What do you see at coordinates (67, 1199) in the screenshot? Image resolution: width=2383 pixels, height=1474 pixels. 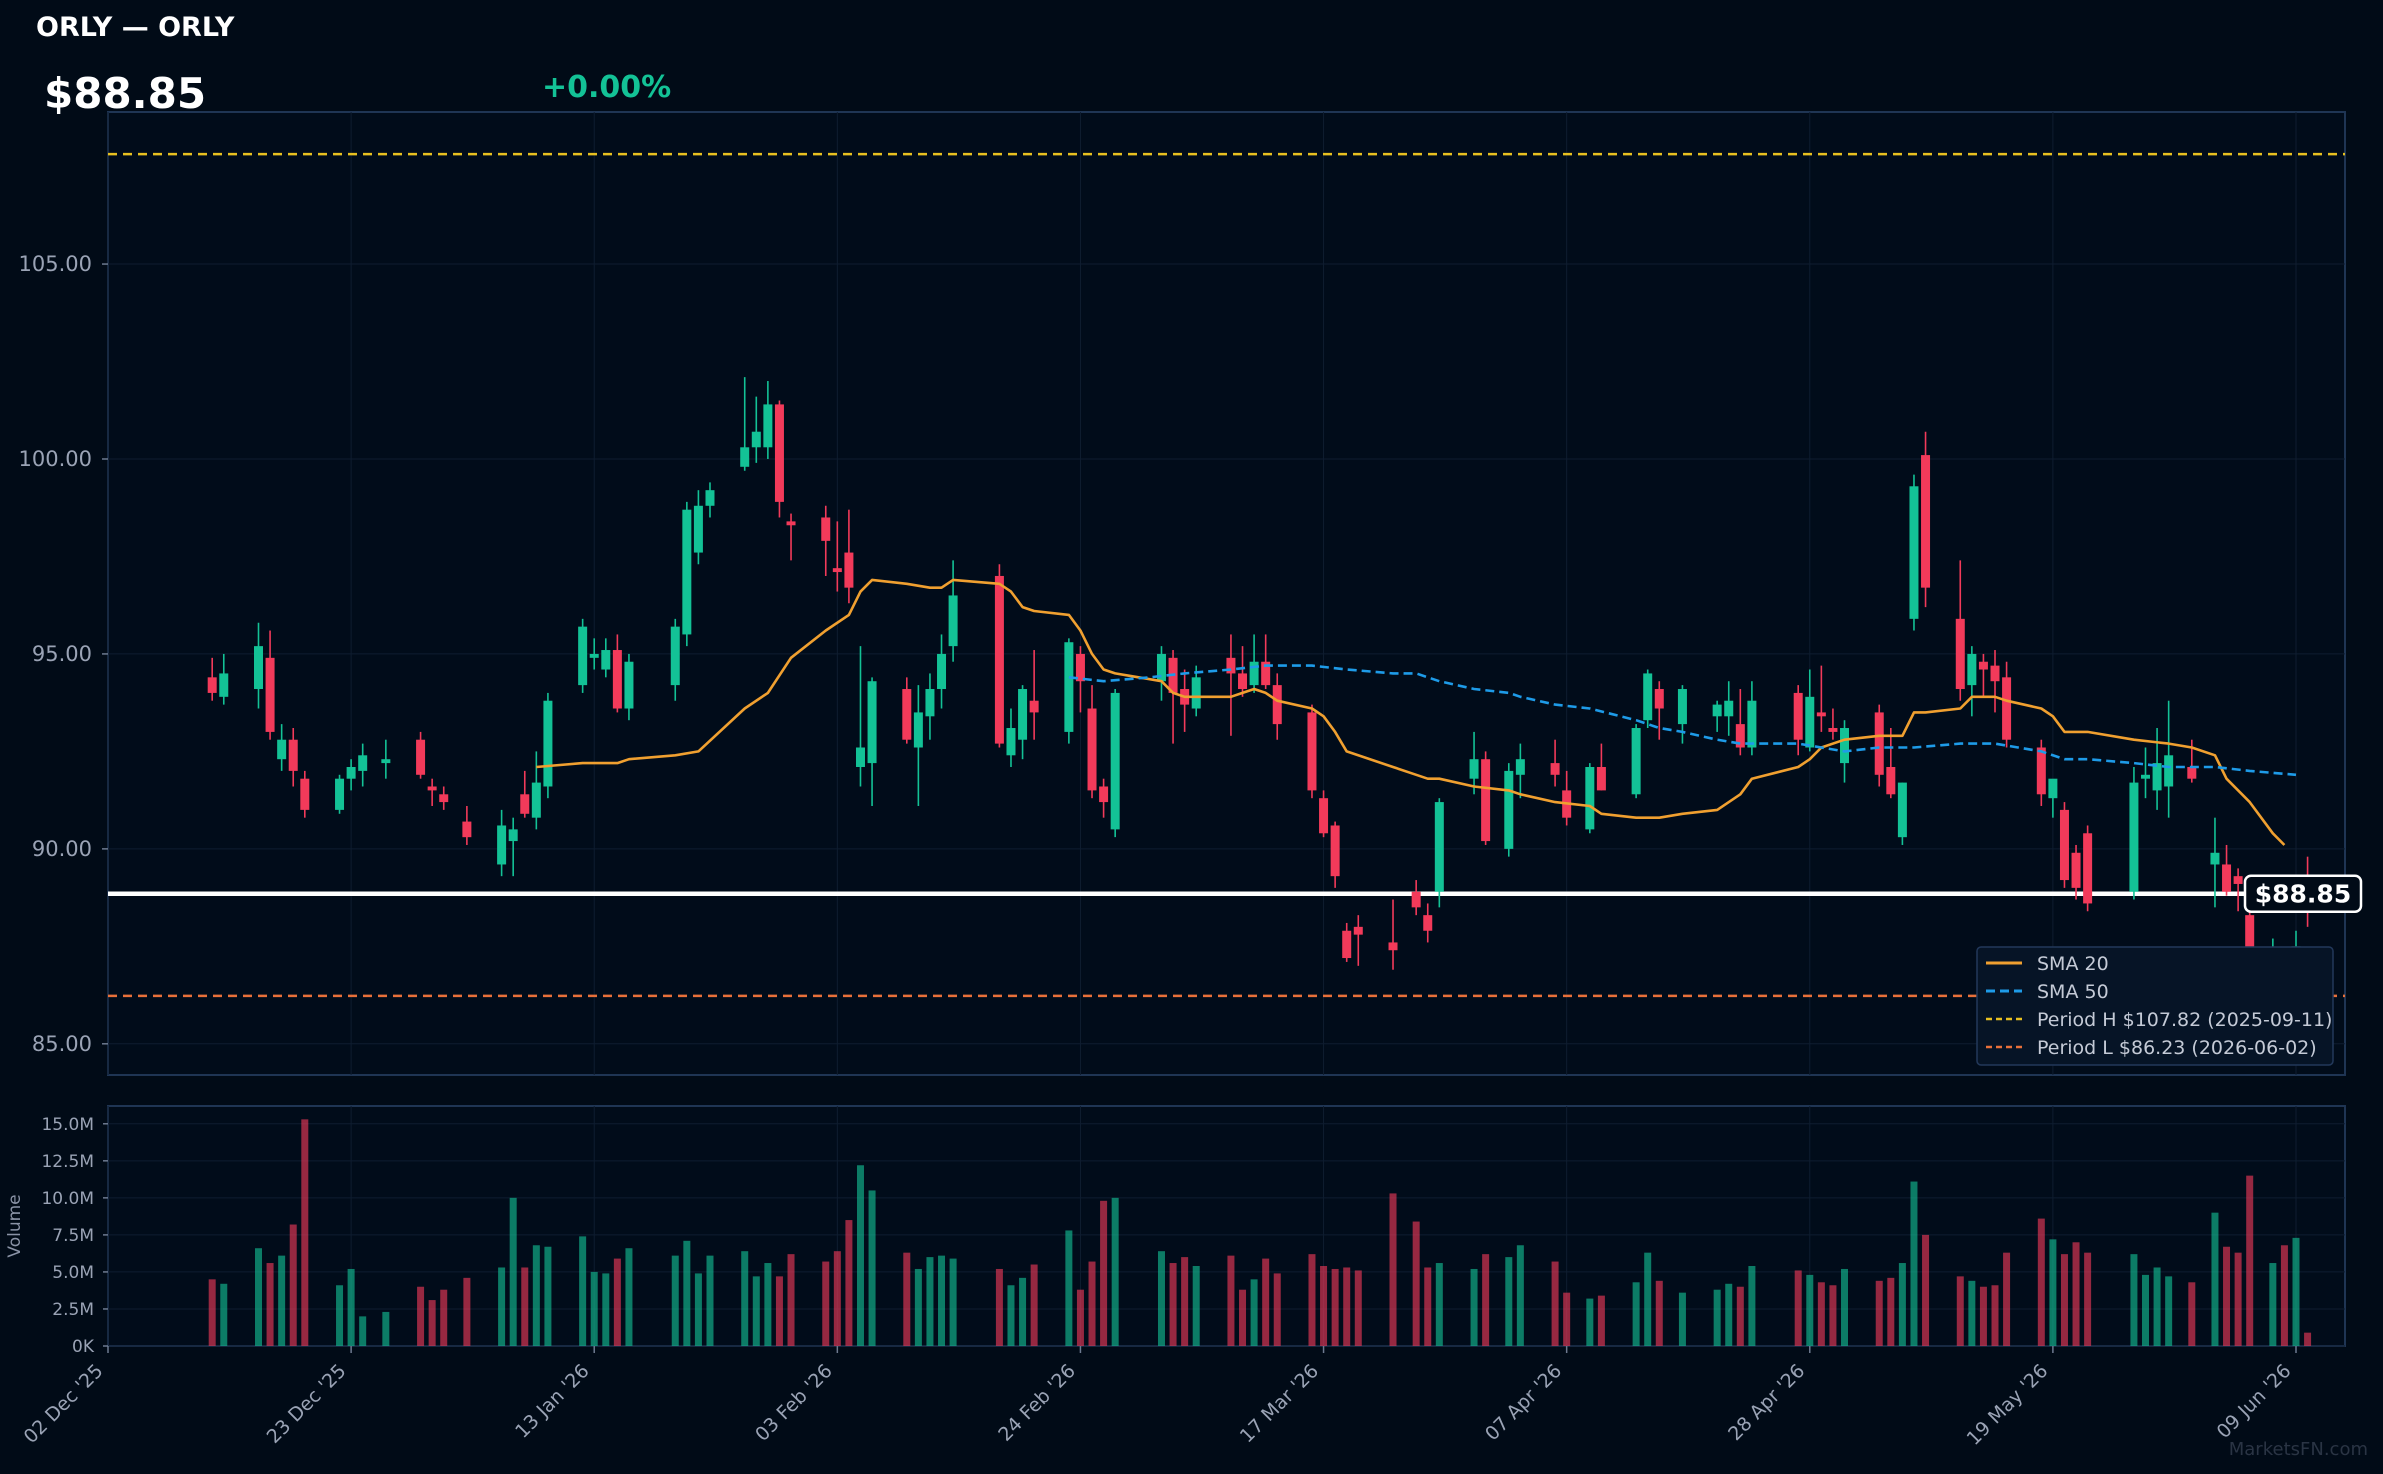 I see `volume-tick-label: 10.0M` at bounding box center [67, 1199].